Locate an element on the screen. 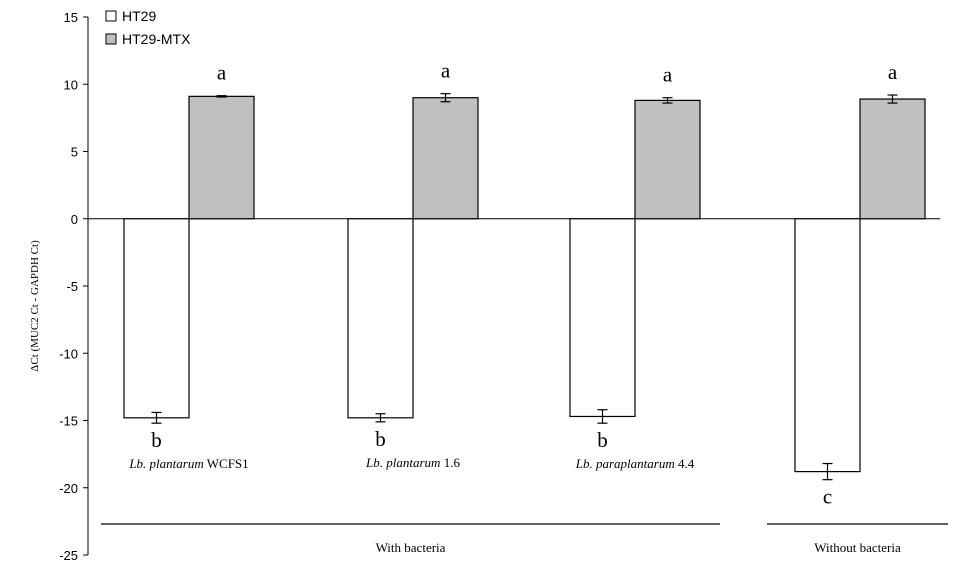  group-label: Without bacteria is located at coordinates (857, 547).